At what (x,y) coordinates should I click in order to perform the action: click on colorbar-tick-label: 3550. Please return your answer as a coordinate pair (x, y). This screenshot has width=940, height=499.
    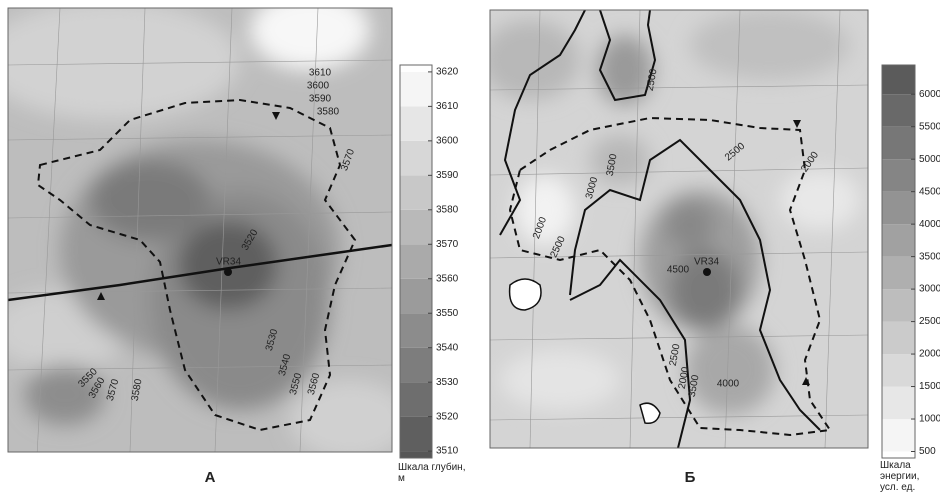
    Looking at the image, I should click on (447, 313).